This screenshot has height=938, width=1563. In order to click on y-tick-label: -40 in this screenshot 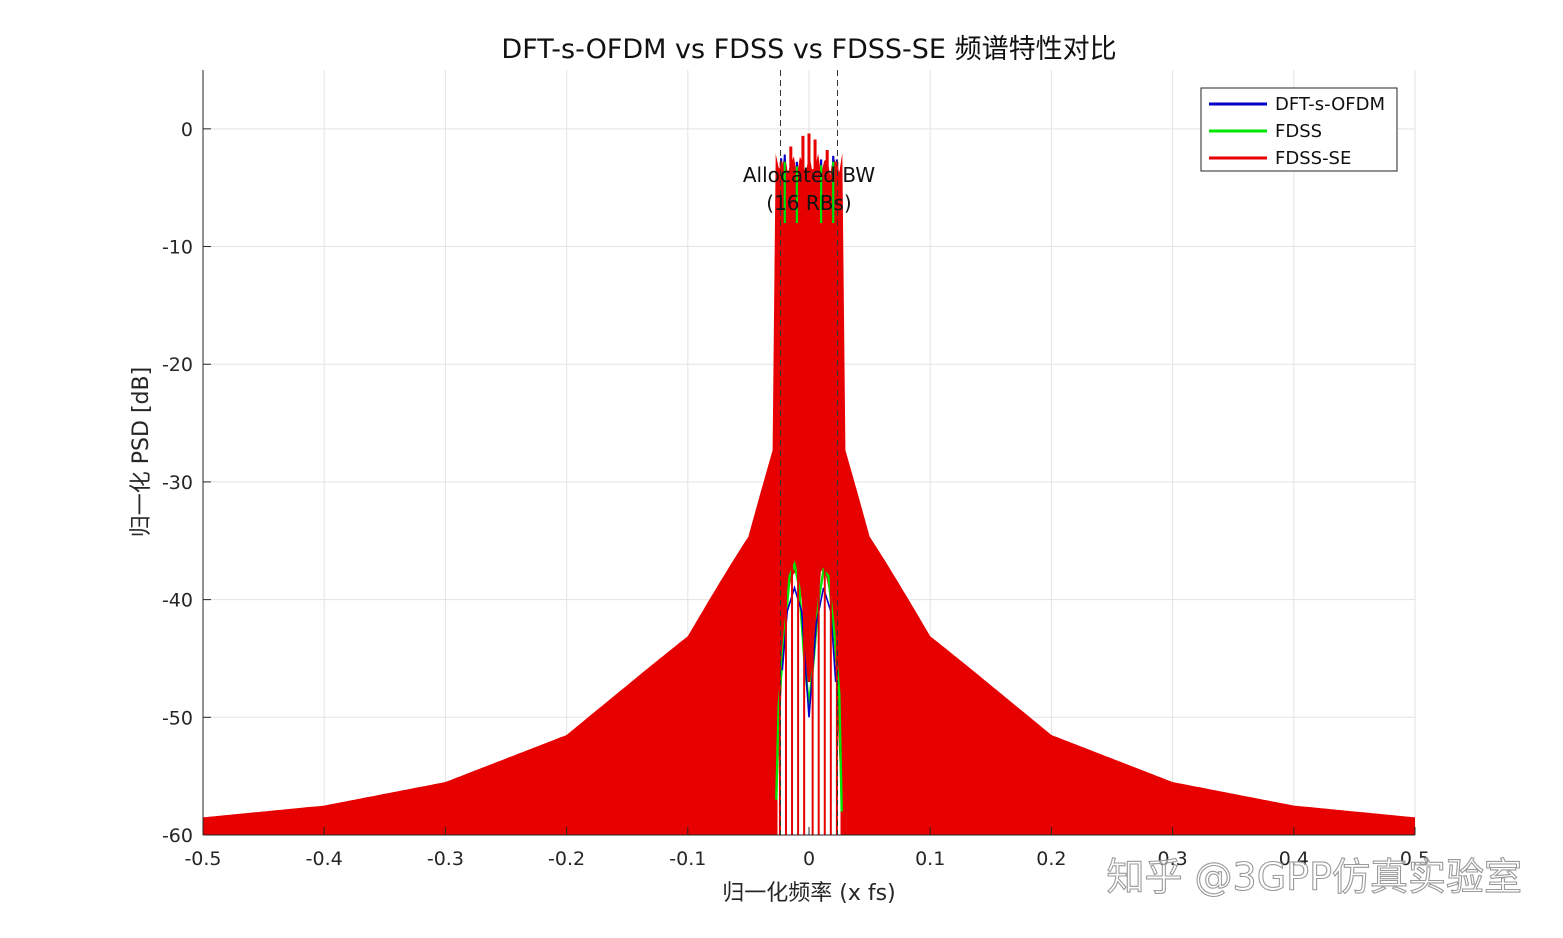, I will do `click(177, 601)`.